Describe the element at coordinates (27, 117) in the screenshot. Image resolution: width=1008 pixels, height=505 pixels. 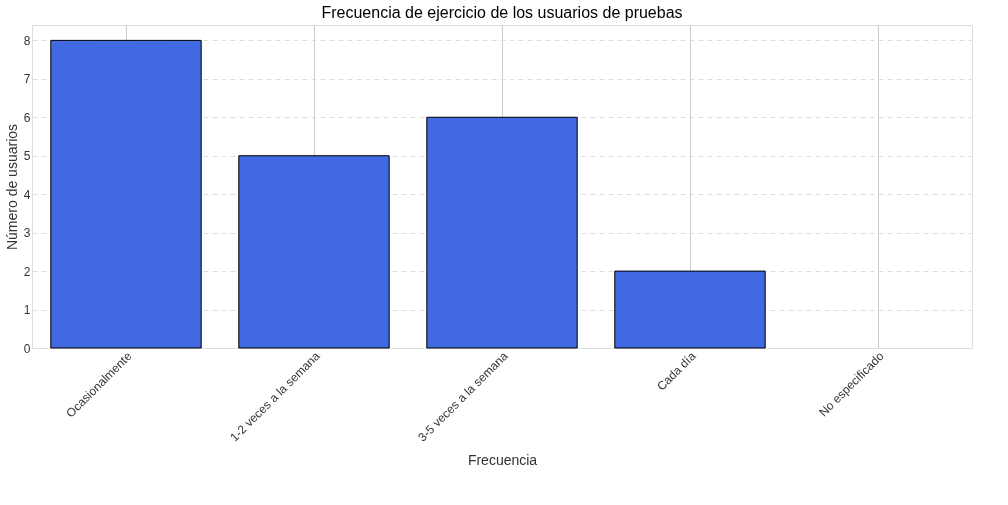
I see `y-tick-label: 6` at that location.